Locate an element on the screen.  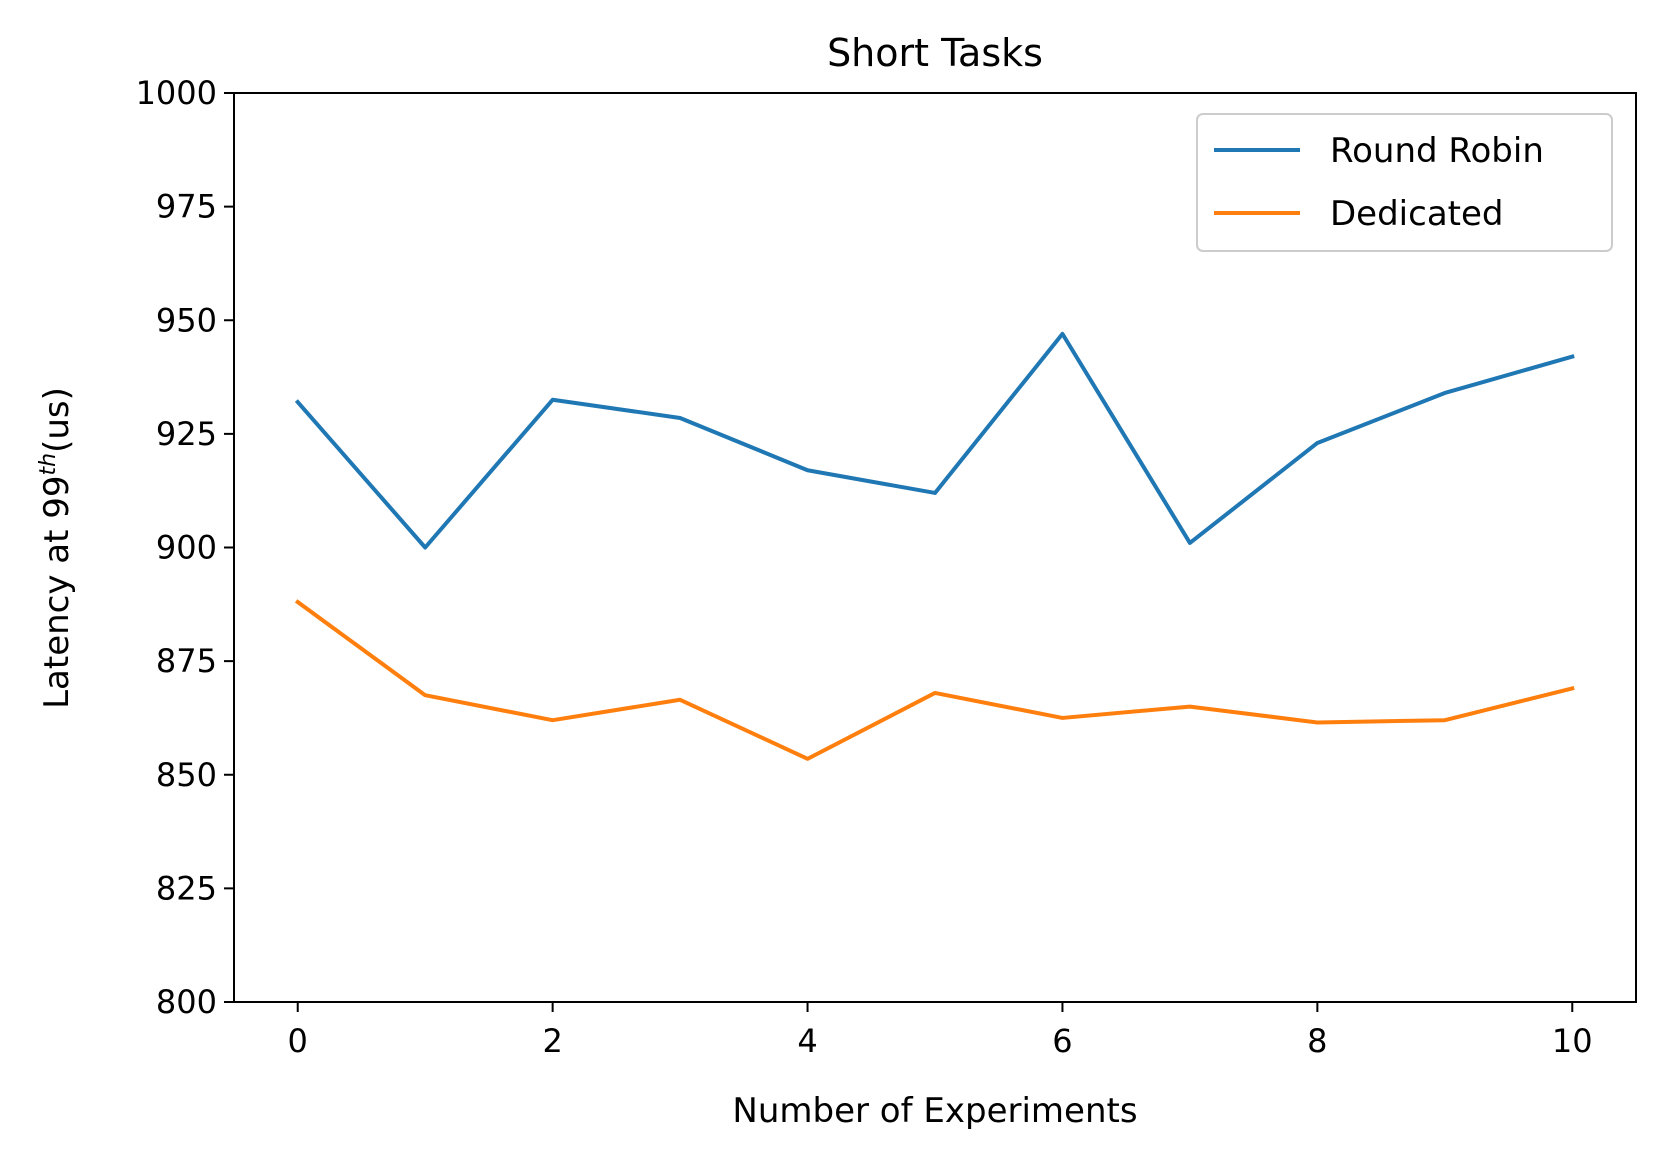
y-axis-label-suffix: (us) is located at coordinates (57, 420).